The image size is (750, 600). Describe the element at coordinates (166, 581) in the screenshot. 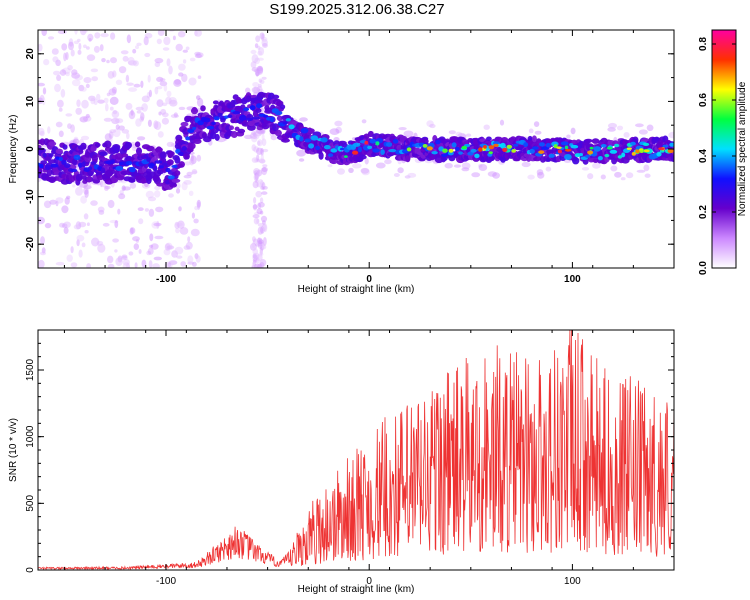

I see `snr-x-tick-label: -100` at that location.